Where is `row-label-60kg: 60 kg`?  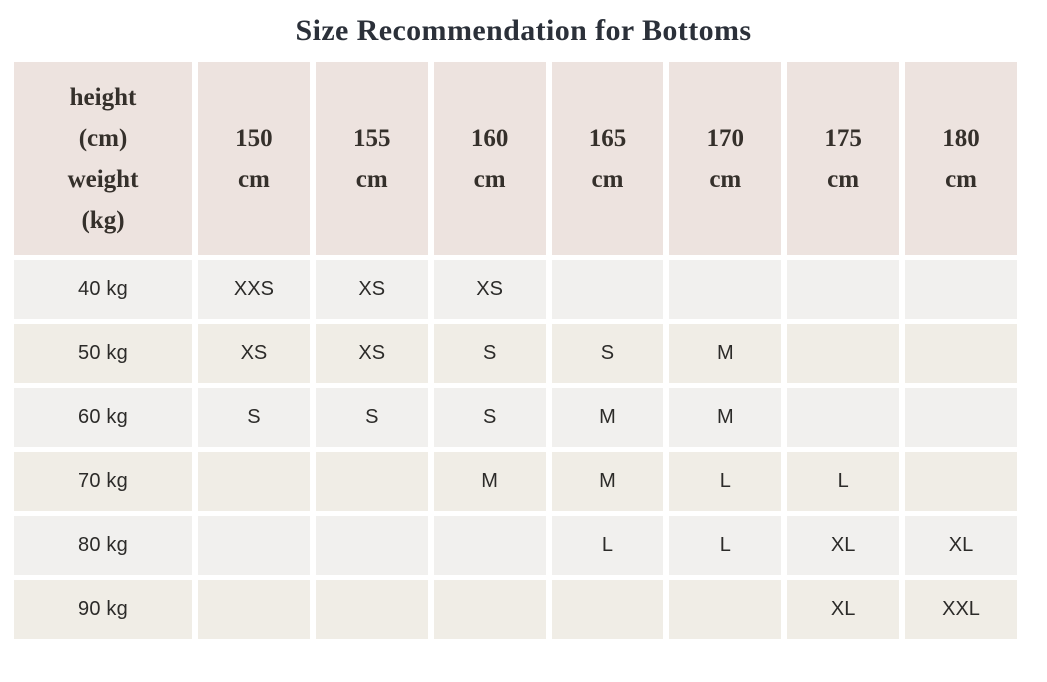
row-label-60kg: 60 kg is located at coordinates (103, 417).